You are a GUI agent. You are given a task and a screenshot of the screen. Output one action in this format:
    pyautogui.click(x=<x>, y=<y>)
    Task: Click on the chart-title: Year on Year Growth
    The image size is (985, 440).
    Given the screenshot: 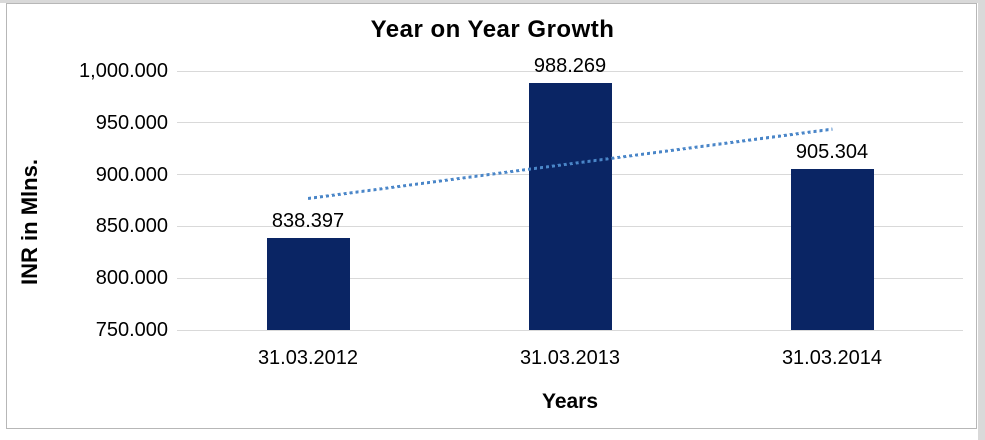 What is the action you would take?
    pyautogui.click(x=492, y=29)
    